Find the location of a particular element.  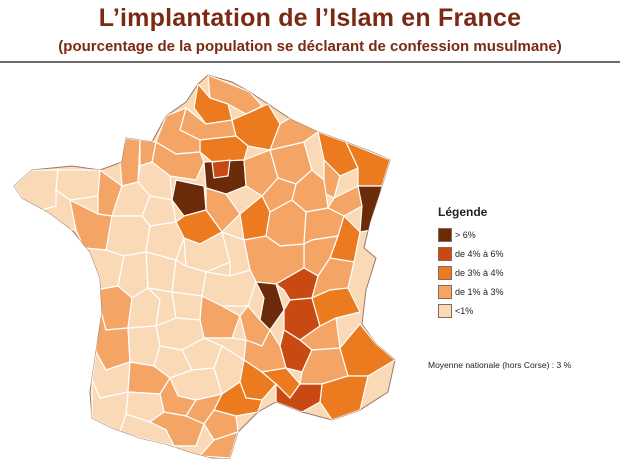

legend-item: de 4% à 6% is located at coordinates (471, 254).